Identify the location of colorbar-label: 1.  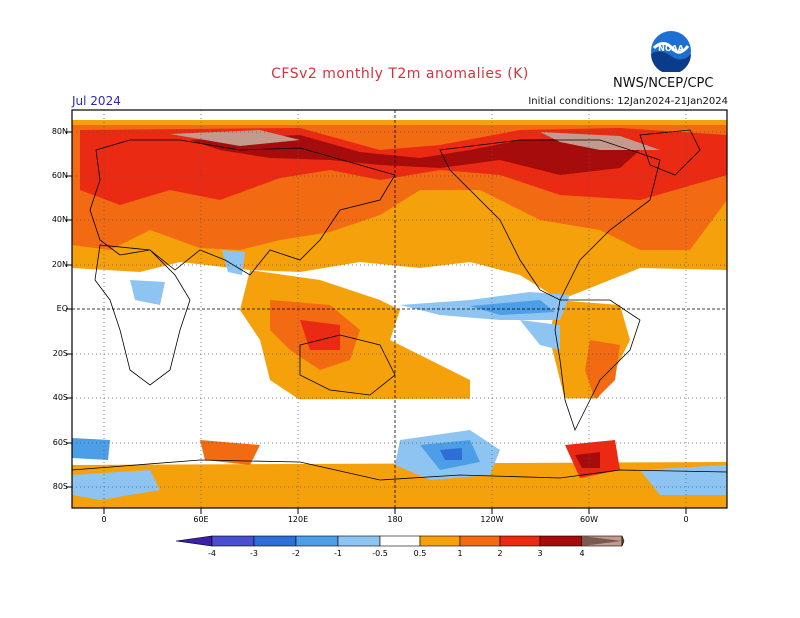
(460, 553).